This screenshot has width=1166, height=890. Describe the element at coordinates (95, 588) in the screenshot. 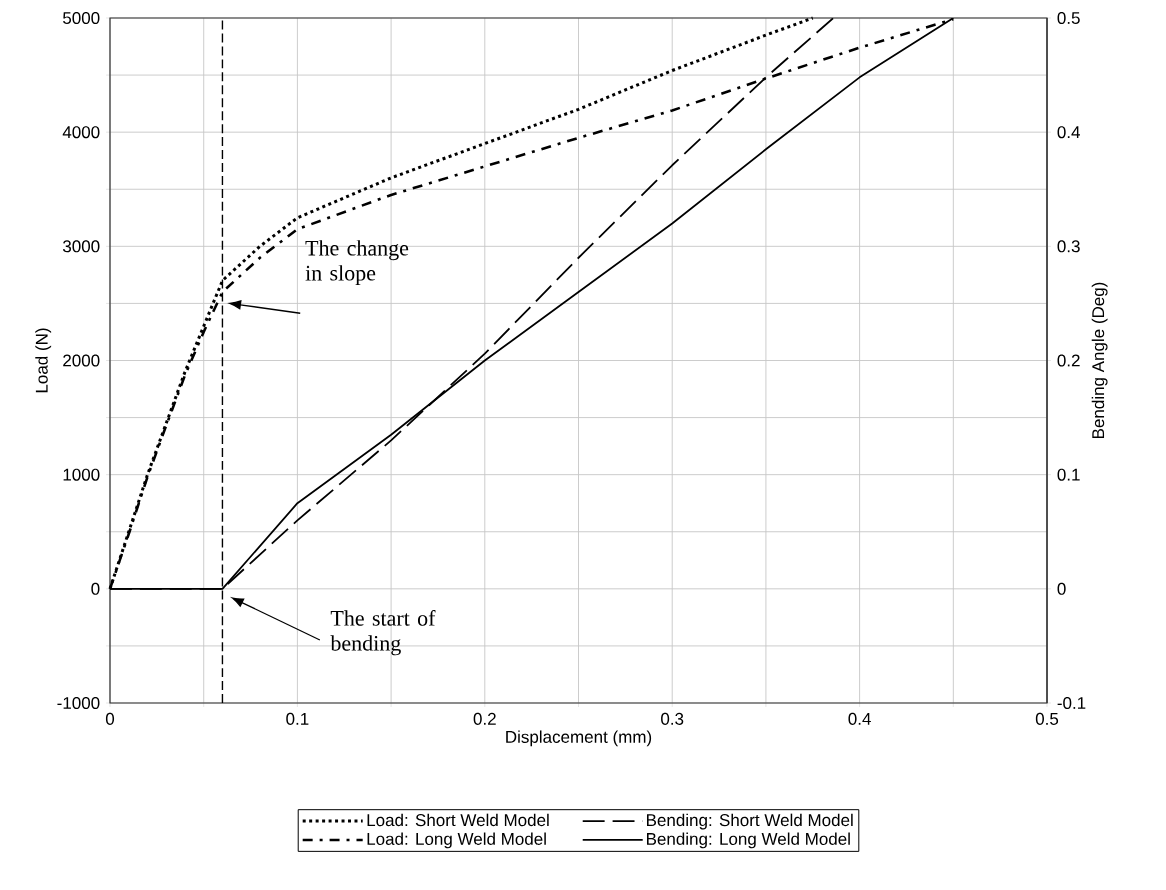

I see `y-tick-label: 0` at that location.